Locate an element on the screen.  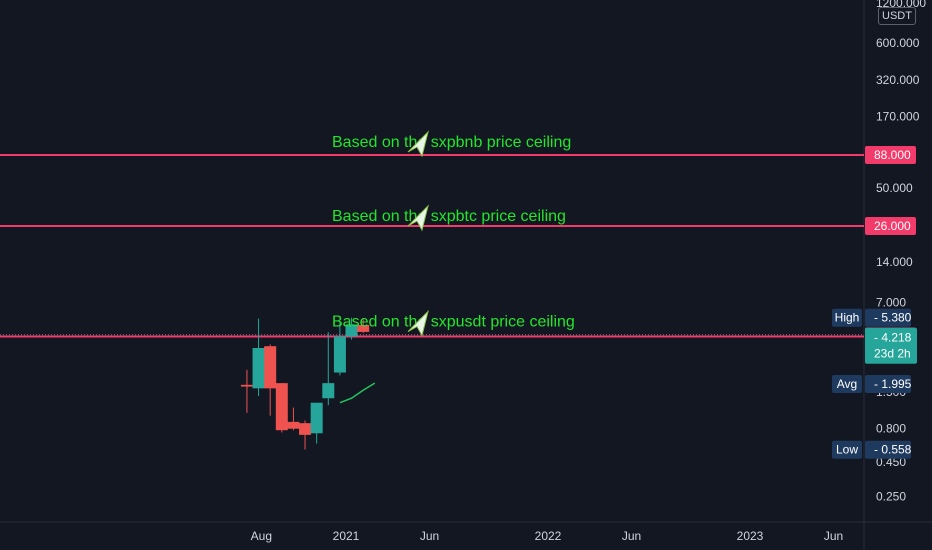
price-tag-value: - 1.995 is located at coordinates (893, 384).